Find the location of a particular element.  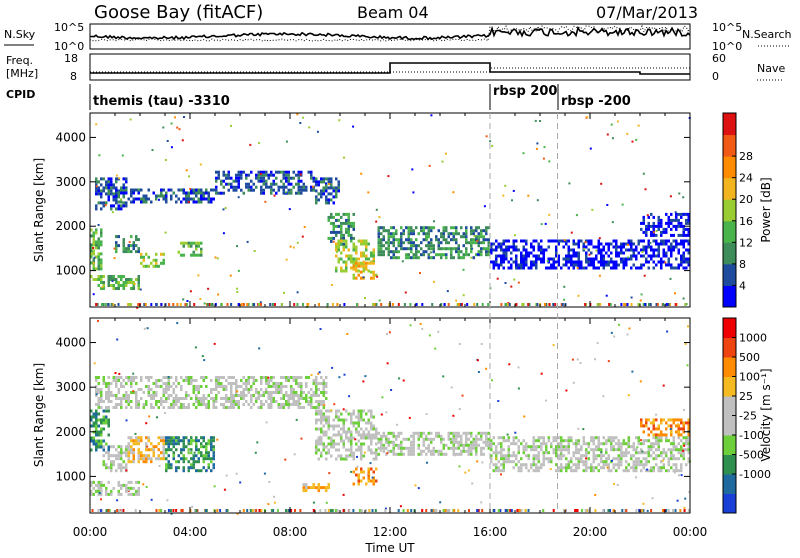

power-ytick-label-1: 2000 is located at coordinates (70, 226).